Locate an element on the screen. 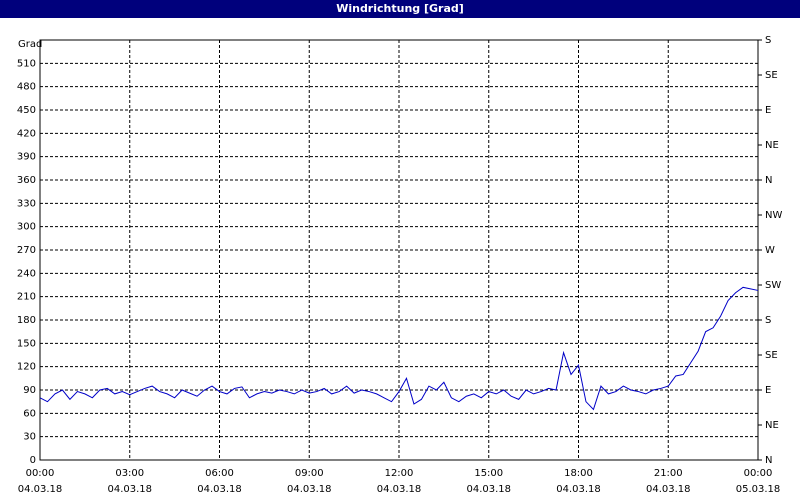 The width and height of the screenshot is (800, 500). y-tick-label: 0 is located at coordinates (33, 460).